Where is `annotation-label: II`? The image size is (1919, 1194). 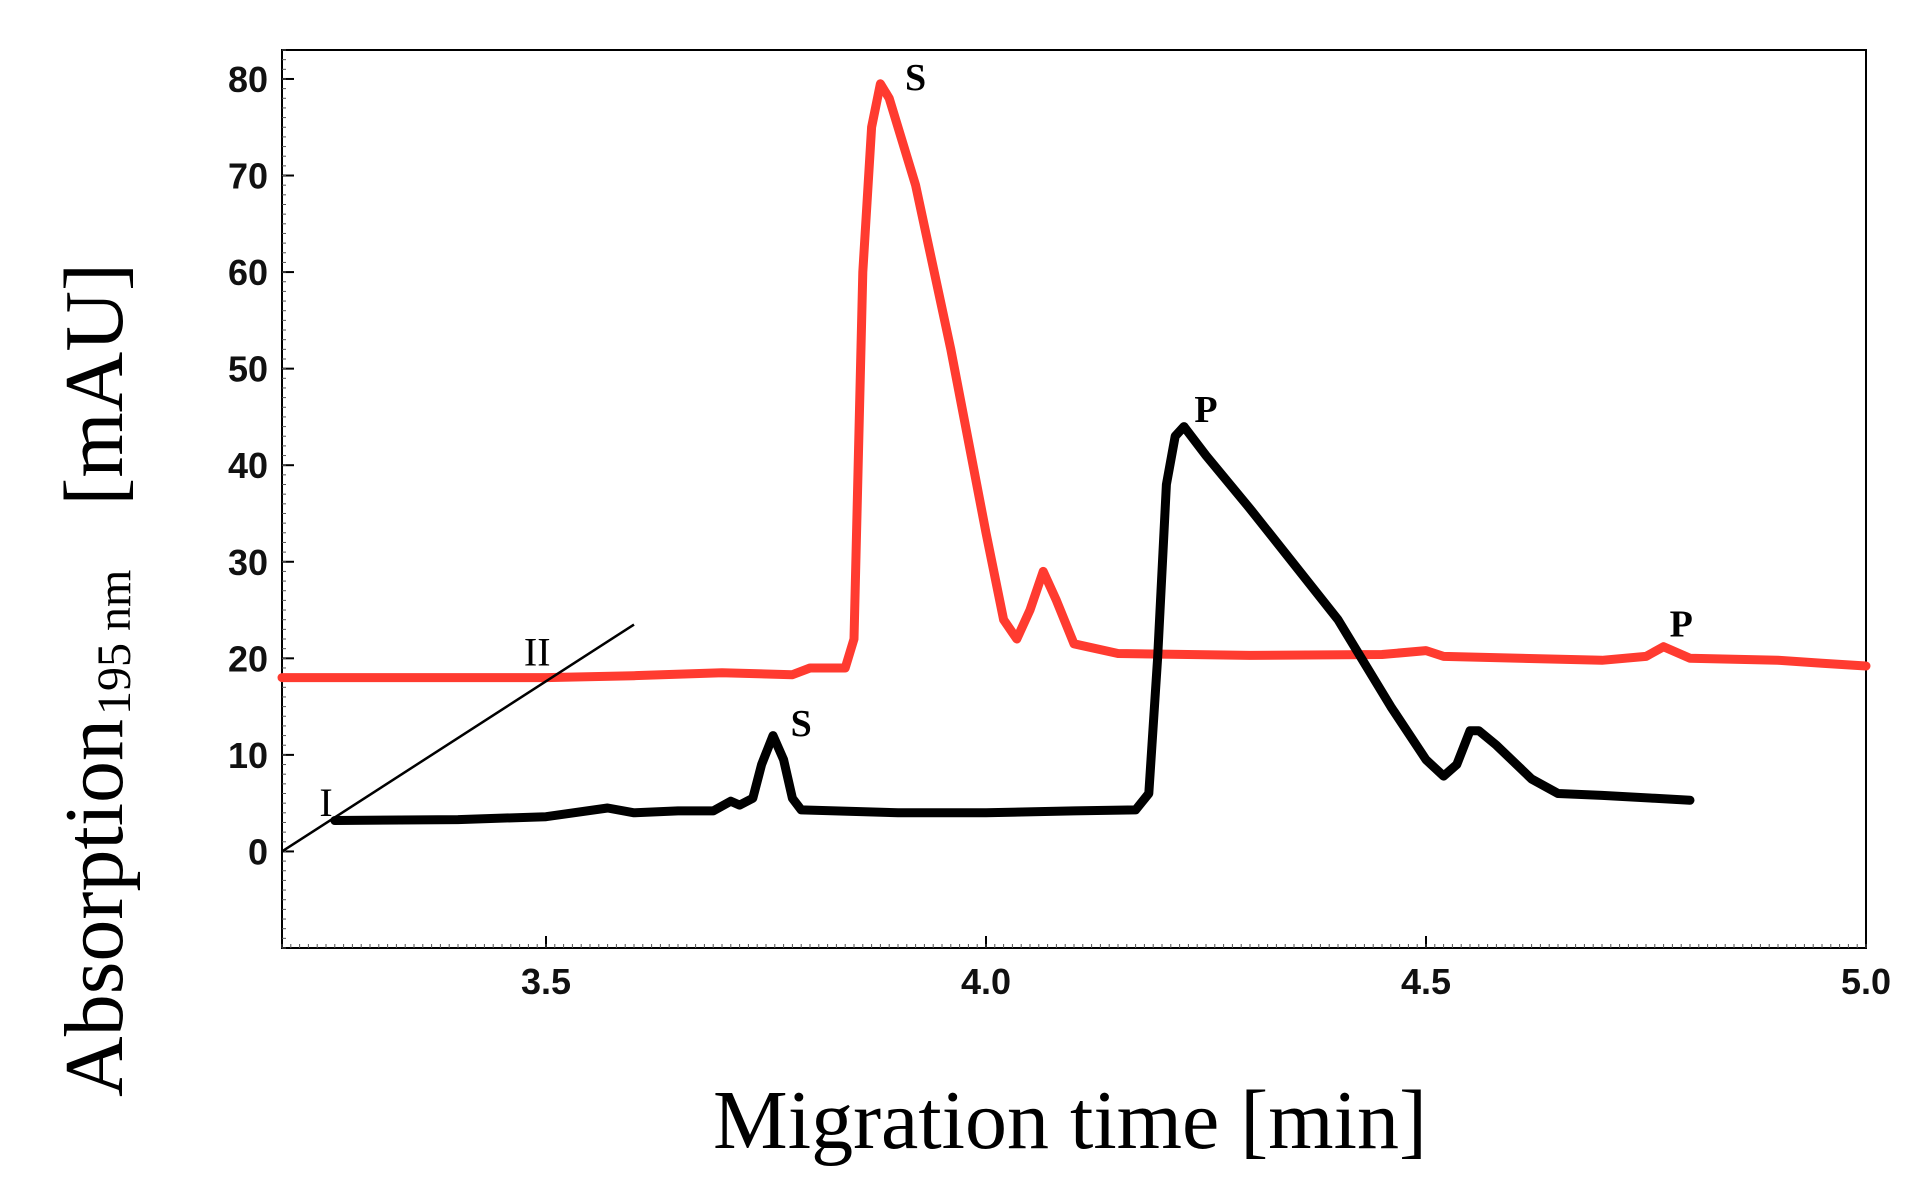
annotation-label: II is located at coordinates (537, 652).